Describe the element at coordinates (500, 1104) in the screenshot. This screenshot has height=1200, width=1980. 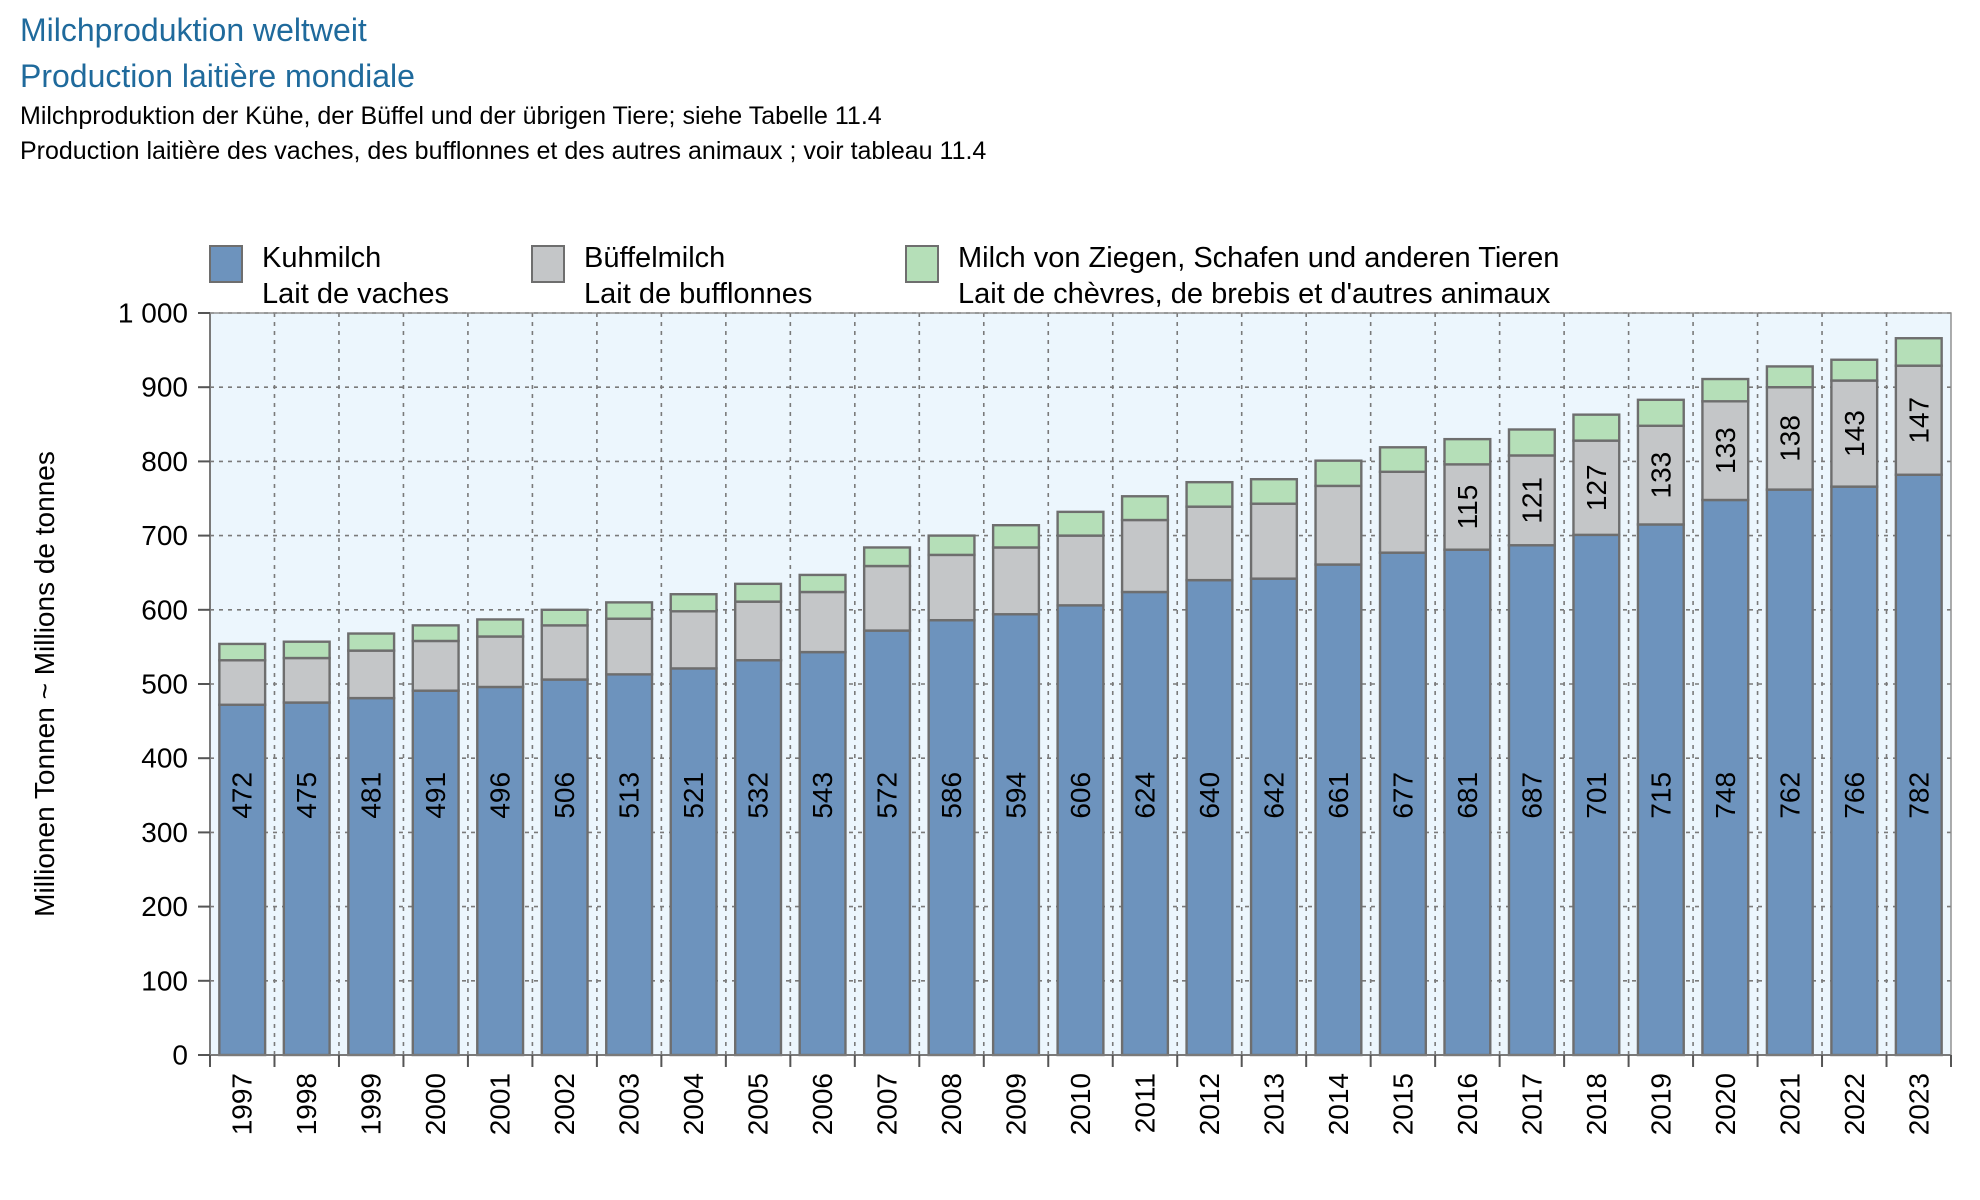
I see `x-tick-label: 2001` at that location.